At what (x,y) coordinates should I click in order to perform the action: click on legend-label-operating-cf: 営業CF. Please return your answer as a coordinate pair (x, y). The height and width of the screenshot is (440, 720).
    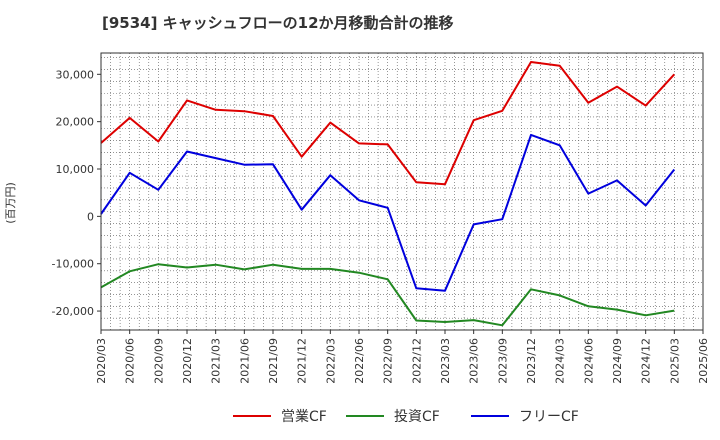
    Looking at the image, I should click on (304, 417).